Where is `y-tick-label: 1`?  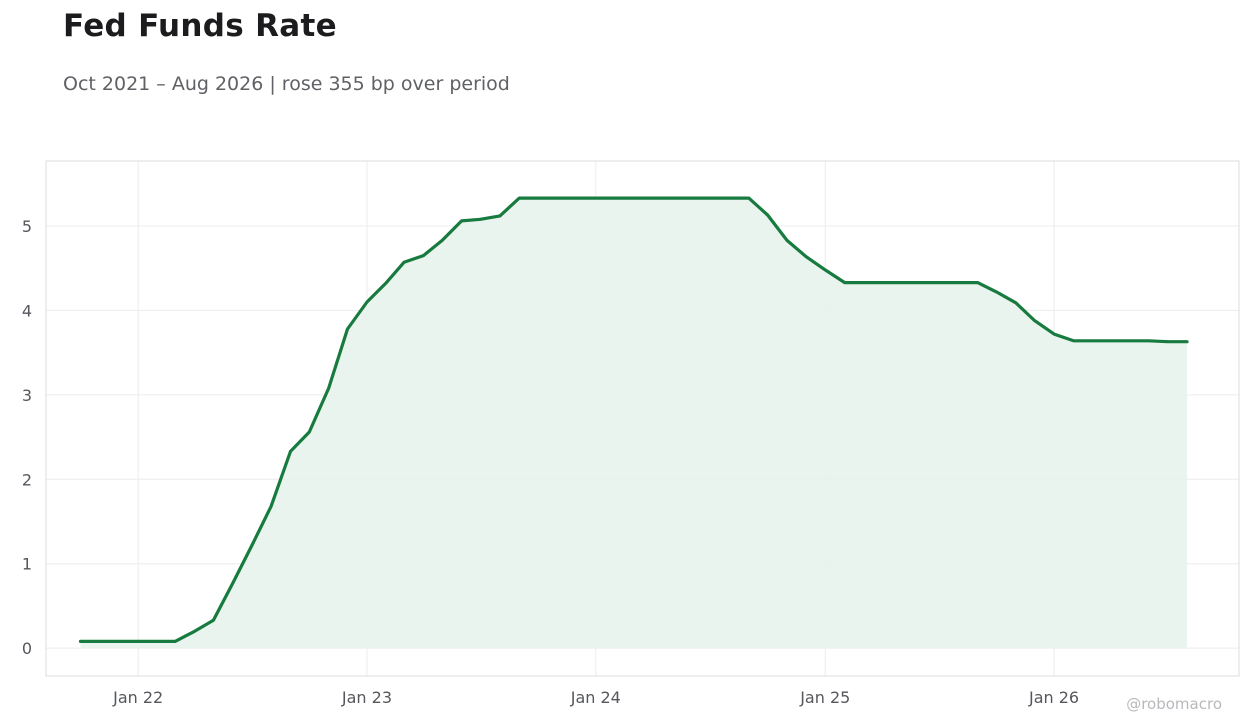
y-tick-label: 1 is located at coordinates (27, 564).